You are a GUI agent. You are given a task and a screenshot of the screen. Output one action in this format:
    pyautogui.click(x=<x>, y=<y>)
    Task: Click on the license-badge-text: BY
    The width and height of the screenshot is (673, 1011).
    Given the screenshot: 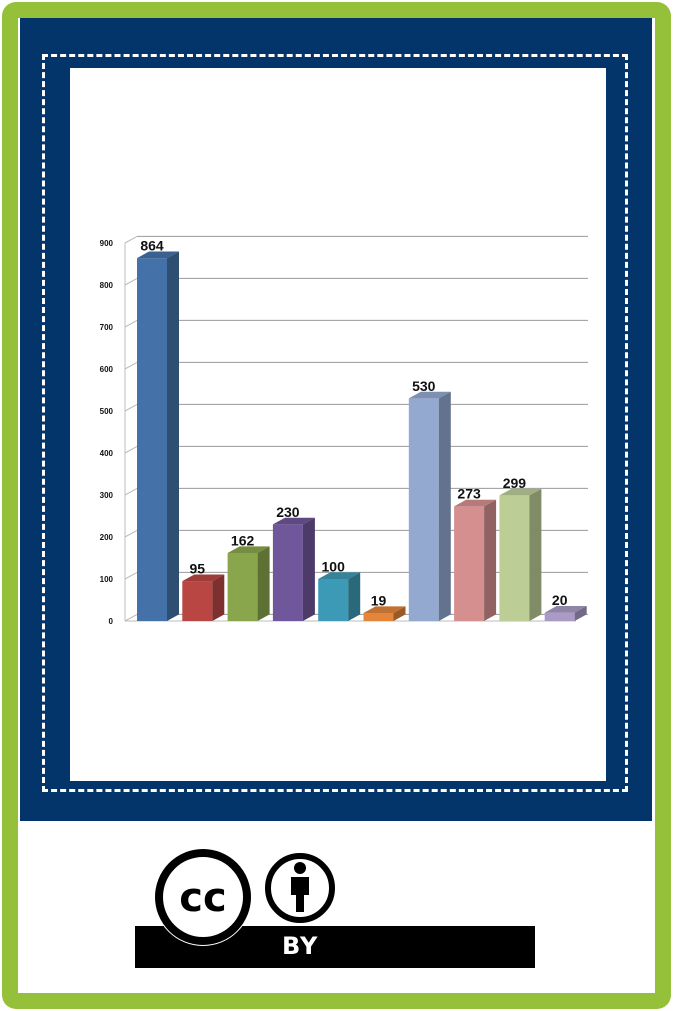 What is the action you would take?
    pyautogui.click(x=300, y=946)
    